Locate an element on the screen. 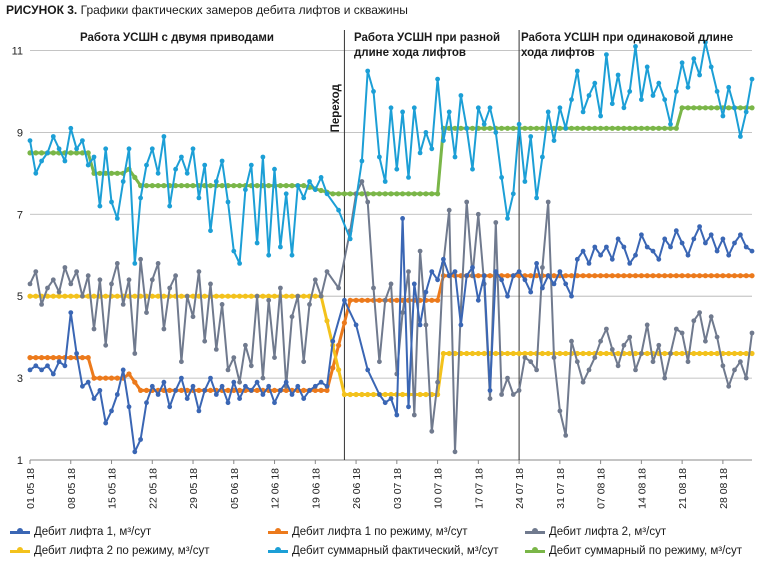 Image resolution: width=772 pixels, height=566 pixels. x-tick-label: 19 06 18 is located at coordinates (316, 488).